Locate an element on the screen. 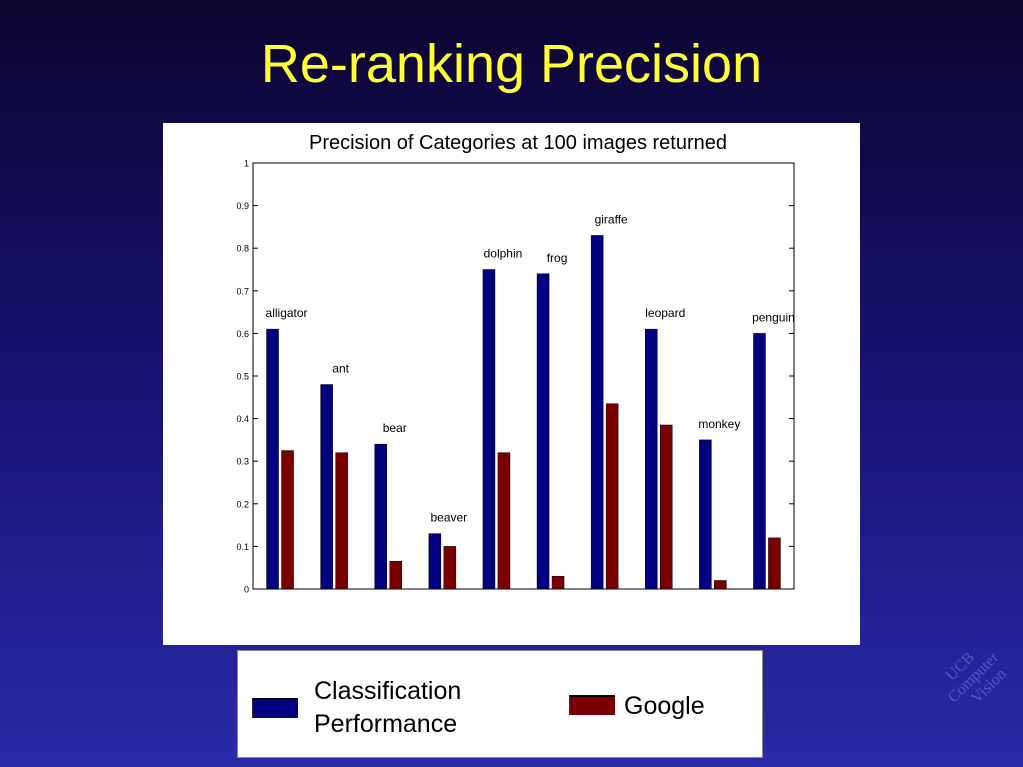 Image resolution: width=1023 pixels, height=767 pixels. bar-classification-giraffe is located at coordinates (597, 412).